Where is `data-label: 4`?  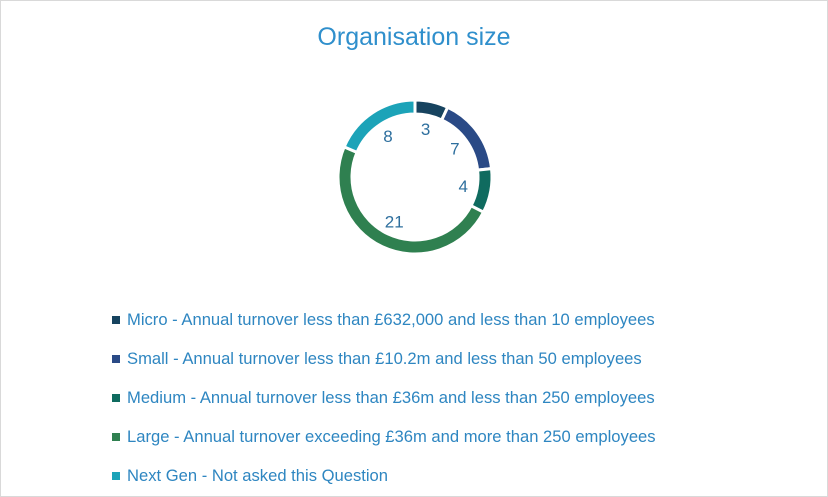
data-label: 4 is located at coordinates (462, 186).